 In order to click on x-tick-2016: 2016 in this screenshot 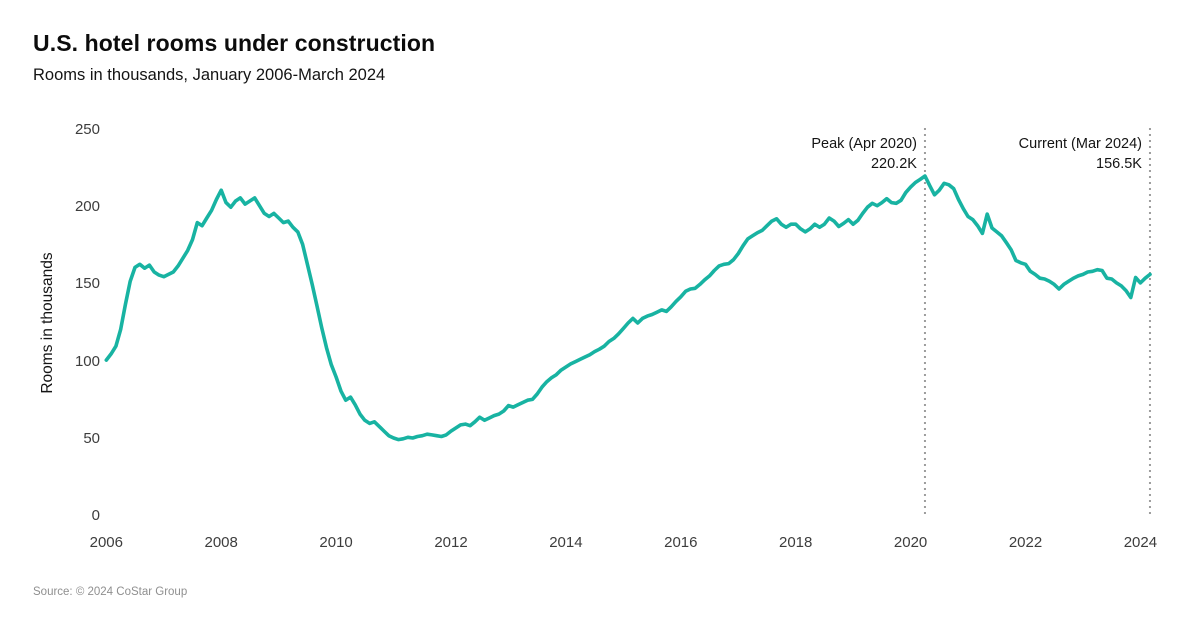, I will do `click(681, 542)`.